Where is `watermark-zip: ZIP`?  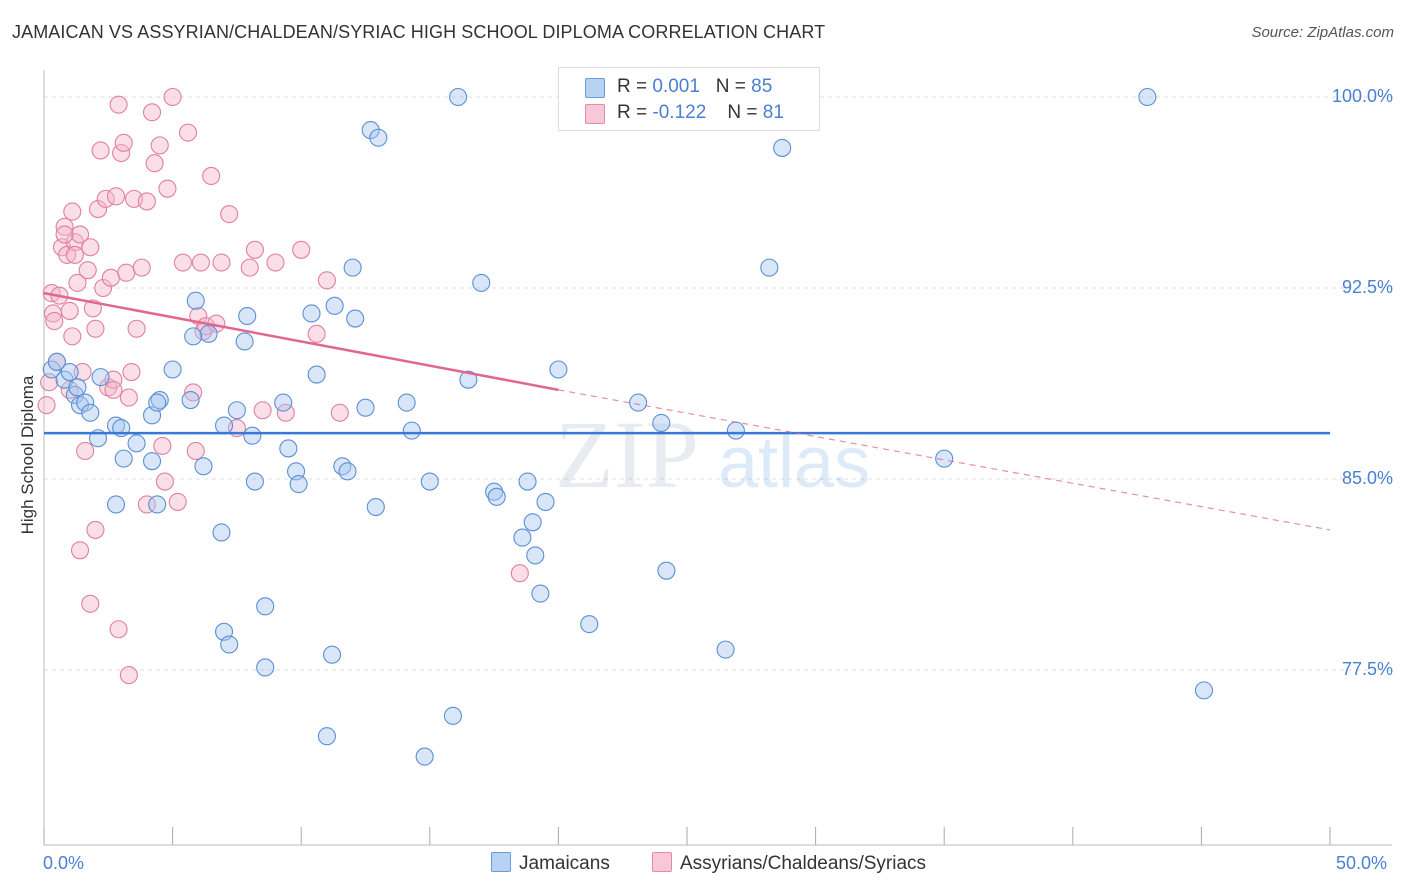 watermark-zip: ZIP is located at coordinates (627, 454).